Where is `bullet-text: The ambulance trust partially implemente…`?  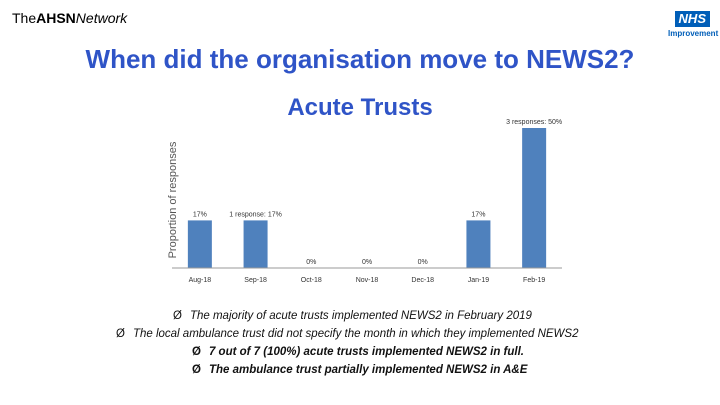 bullet-text: The ambulance trust partially implemente… is located at coordinates (368, 370).